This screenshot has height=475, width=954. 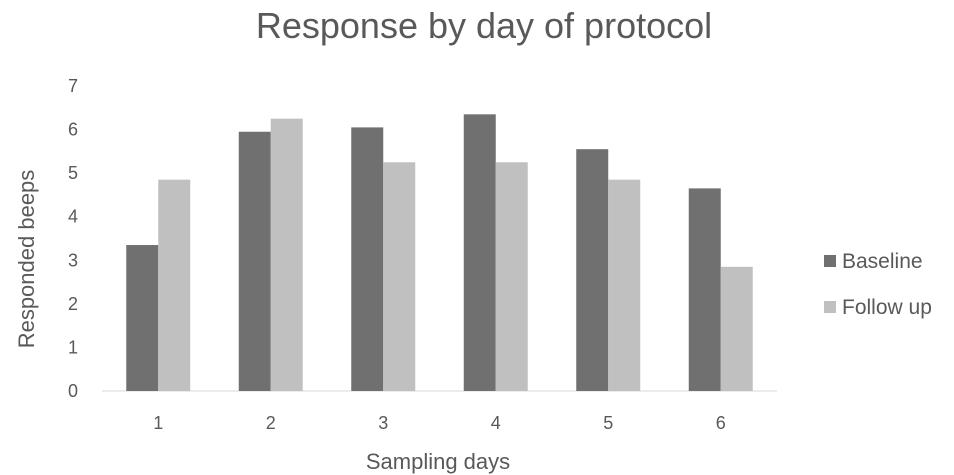 What do you see at coordinates (271, 423) in the screenshot?
I see `x-tick-label: 2` at bounding box center [271, 423].